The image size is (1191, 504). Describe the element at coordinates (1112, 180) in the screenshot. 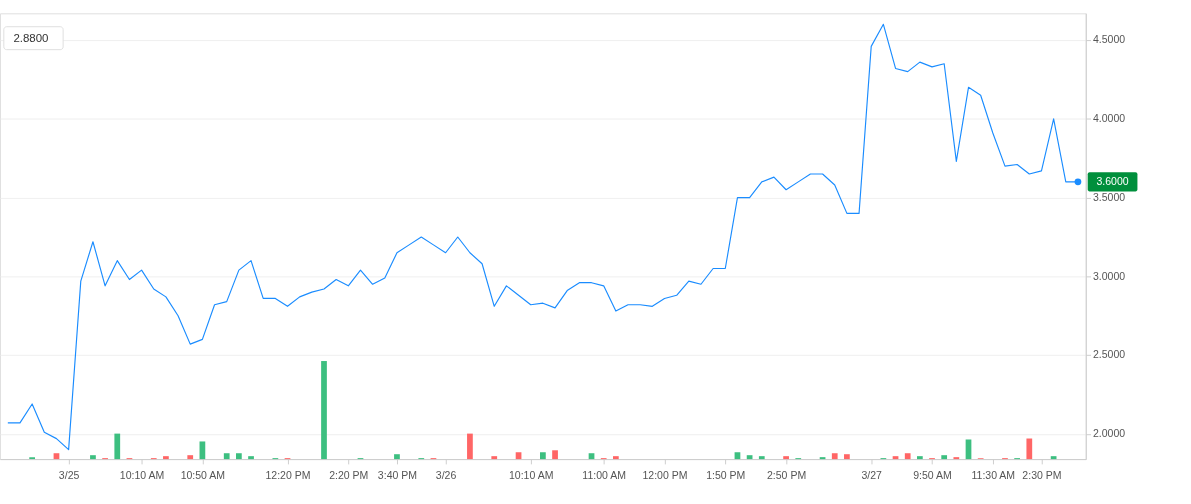

I see `text: 3.6000` at that location.